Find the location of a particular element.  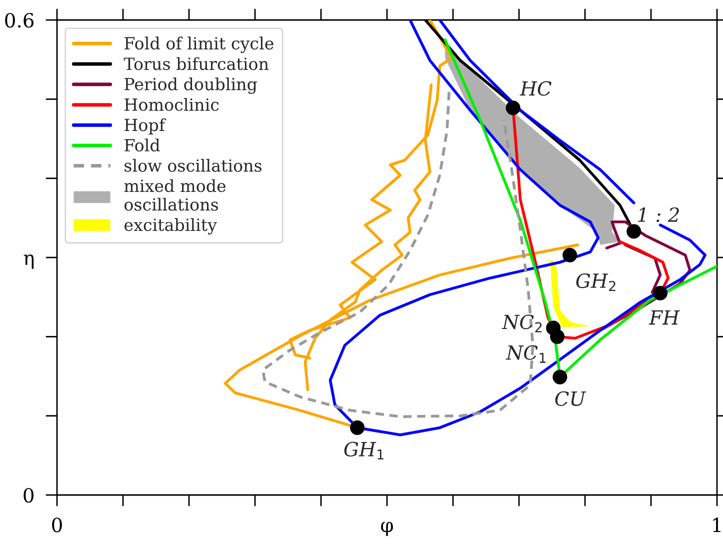

annotation: FH is located at coordinates (664, 317).